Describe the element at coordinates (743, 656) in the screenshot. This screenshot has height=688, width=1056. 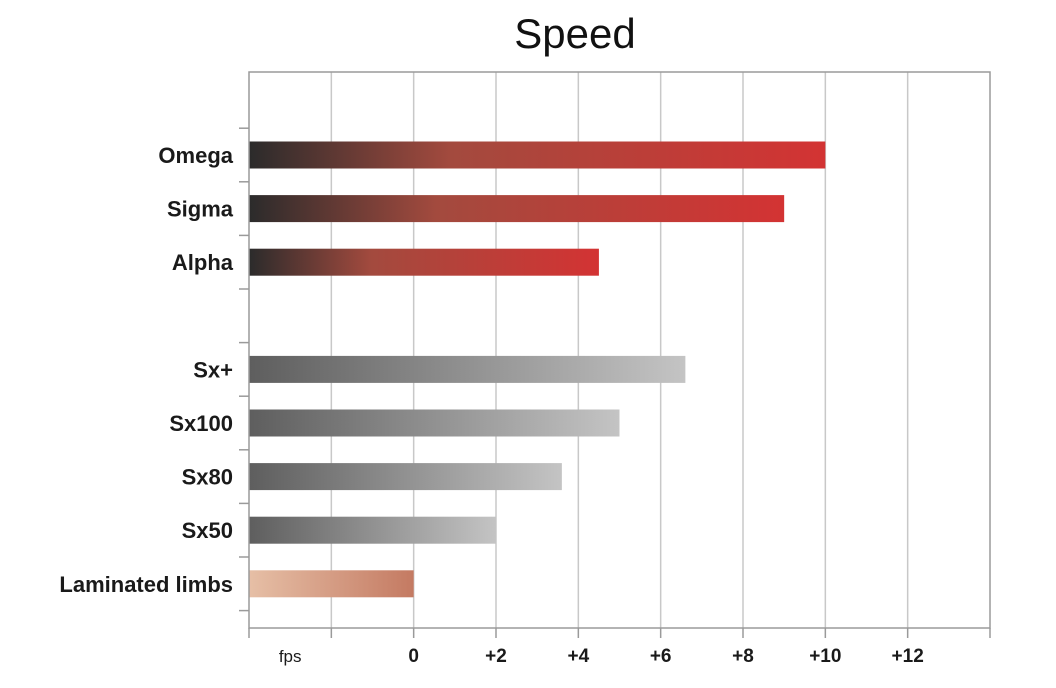
I see `x-tick-label: +8` at that location.